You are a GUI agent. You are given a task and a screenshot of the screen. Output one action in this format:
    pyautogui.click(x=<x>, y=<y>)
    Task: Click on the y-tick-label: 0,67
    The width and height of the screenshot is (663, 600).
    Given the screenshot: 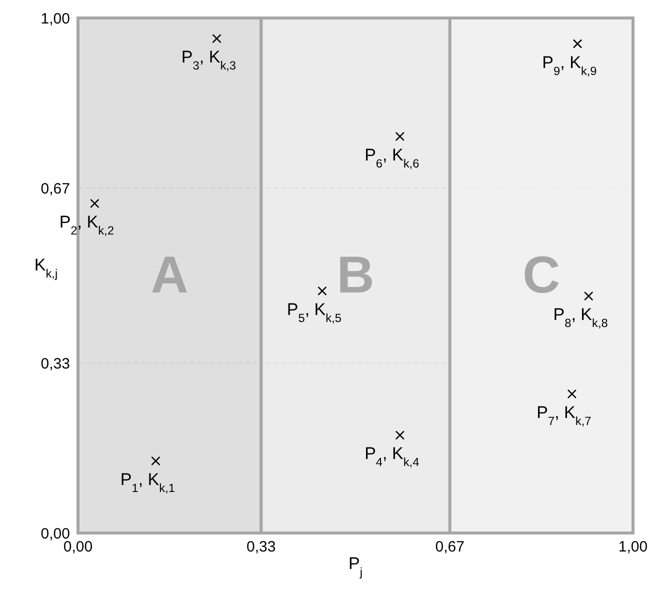 What is the action you would take?
    pyautogui.click(x=55, y=189)
    